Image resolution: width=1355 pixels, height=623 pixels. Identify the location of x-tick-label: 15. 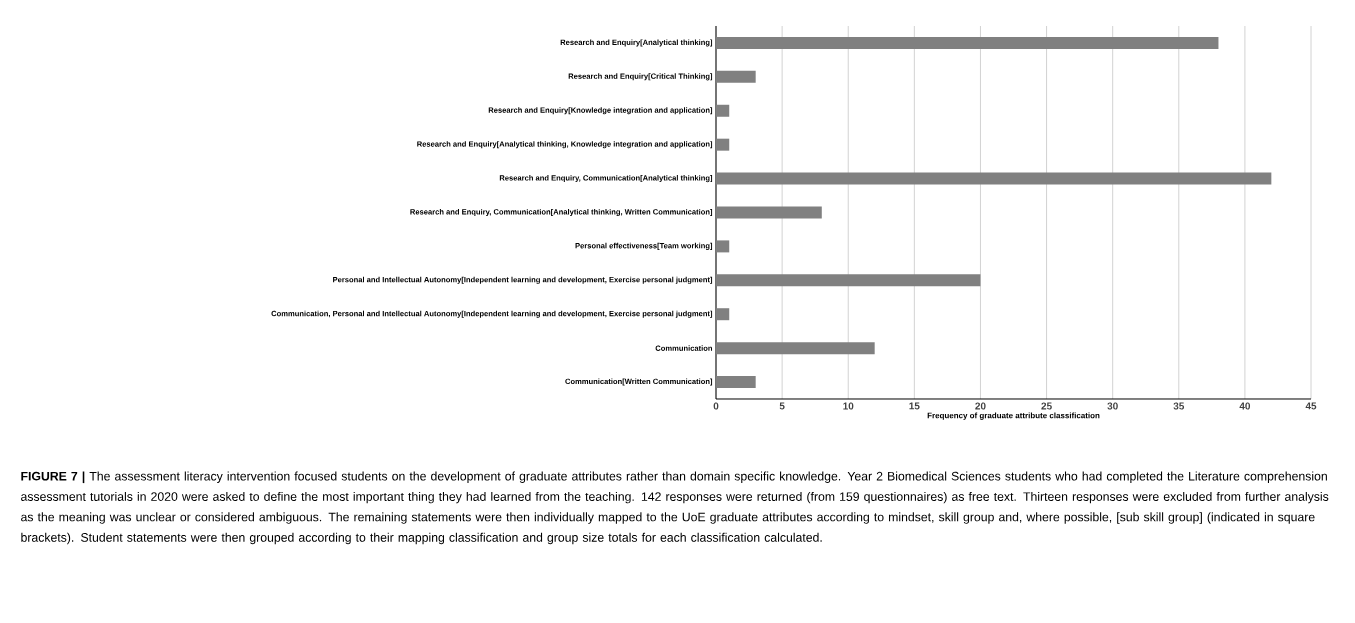
(914, 406).